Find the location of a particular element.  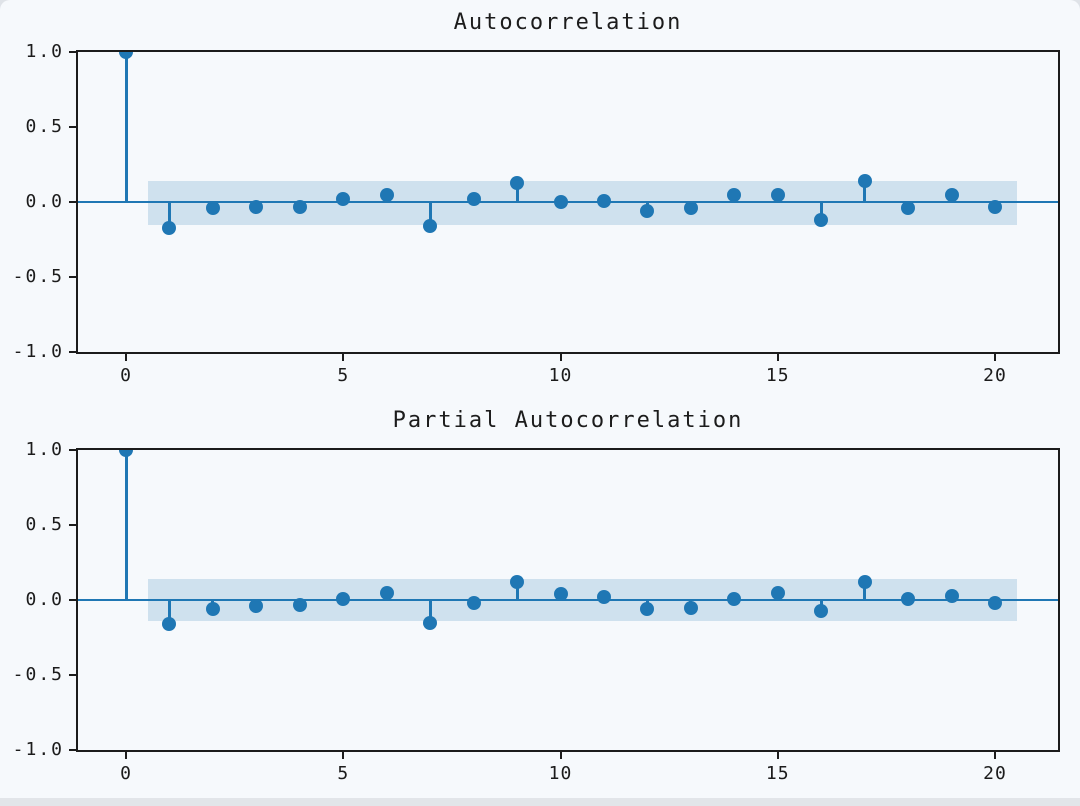

pacf-ytick-label: 0.5 is located at coordinates (44, 524).